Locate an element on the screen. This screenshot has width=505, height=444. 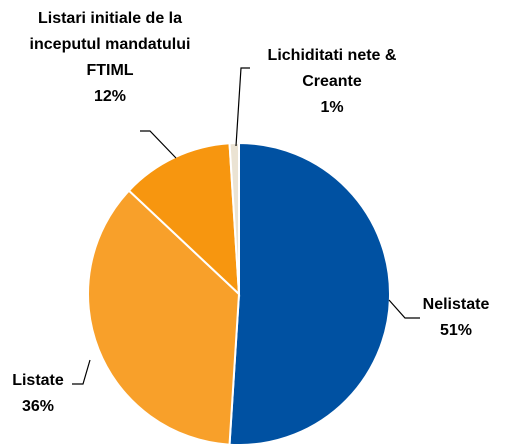
value-label: 12% is located at coordinates (110, 96).